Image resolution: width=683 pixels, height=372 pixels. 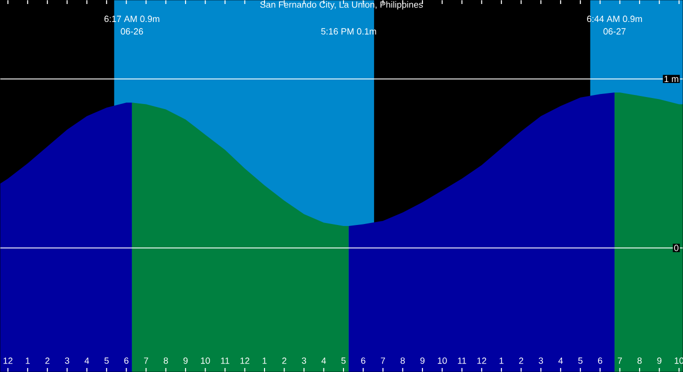 What do you see at coordinates (676, 248) in the screenshot?
I see `y-tick-label: 0` at bounding box center [676, 248].